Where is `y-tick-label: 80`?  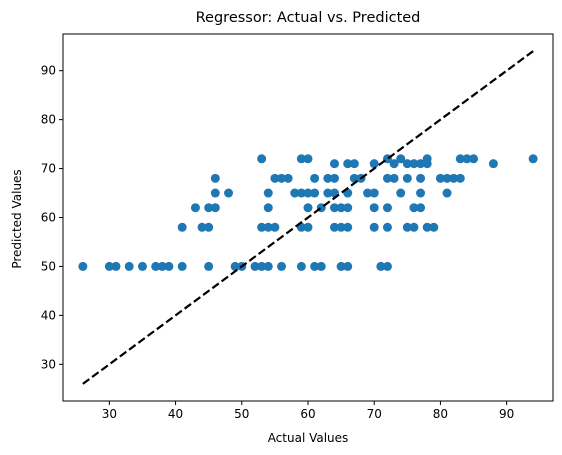
y-tick-label: 80 is located at coordinates (48, 120).